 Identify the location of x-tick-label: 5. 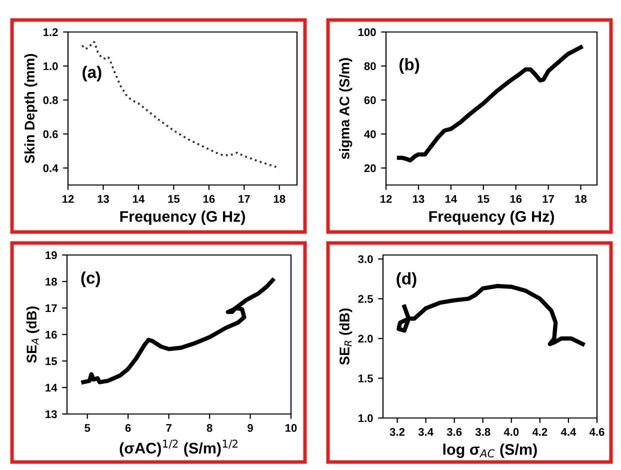
(87, 428).